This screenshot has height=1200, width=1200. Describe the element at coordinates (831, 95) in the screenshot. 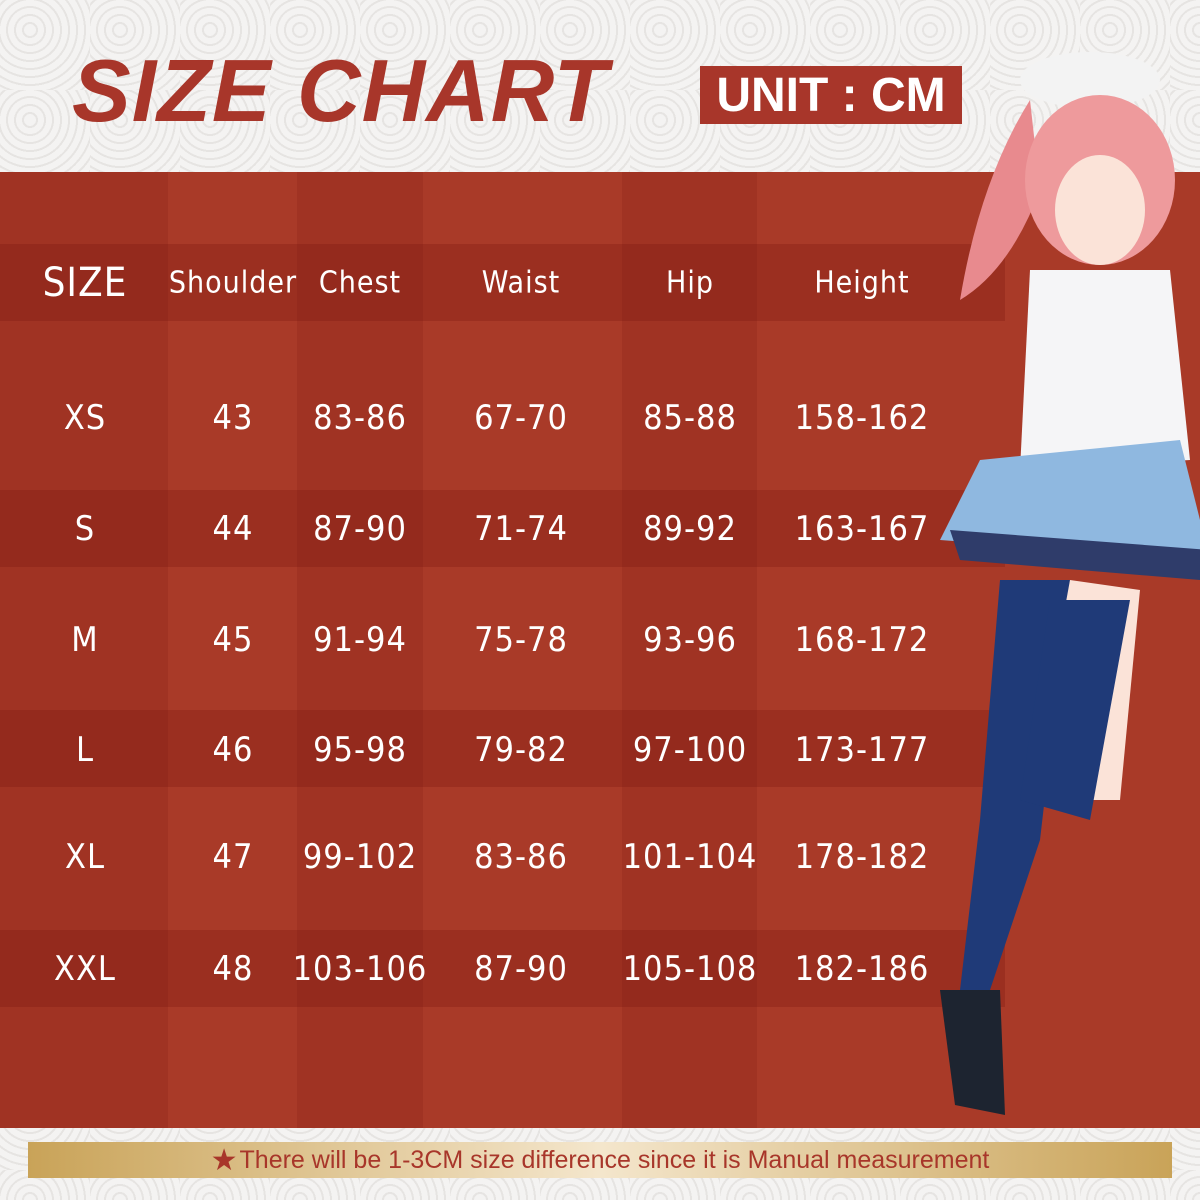

I see `unit-badge: UNIT : CM` at that location.